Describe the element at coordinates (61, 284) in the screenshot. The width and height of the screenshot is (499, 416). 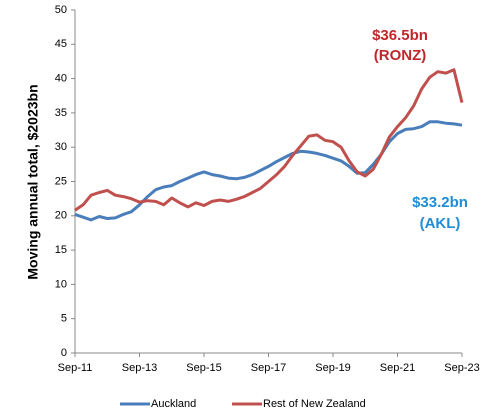
I see `y-tick-label: 10` at that location.